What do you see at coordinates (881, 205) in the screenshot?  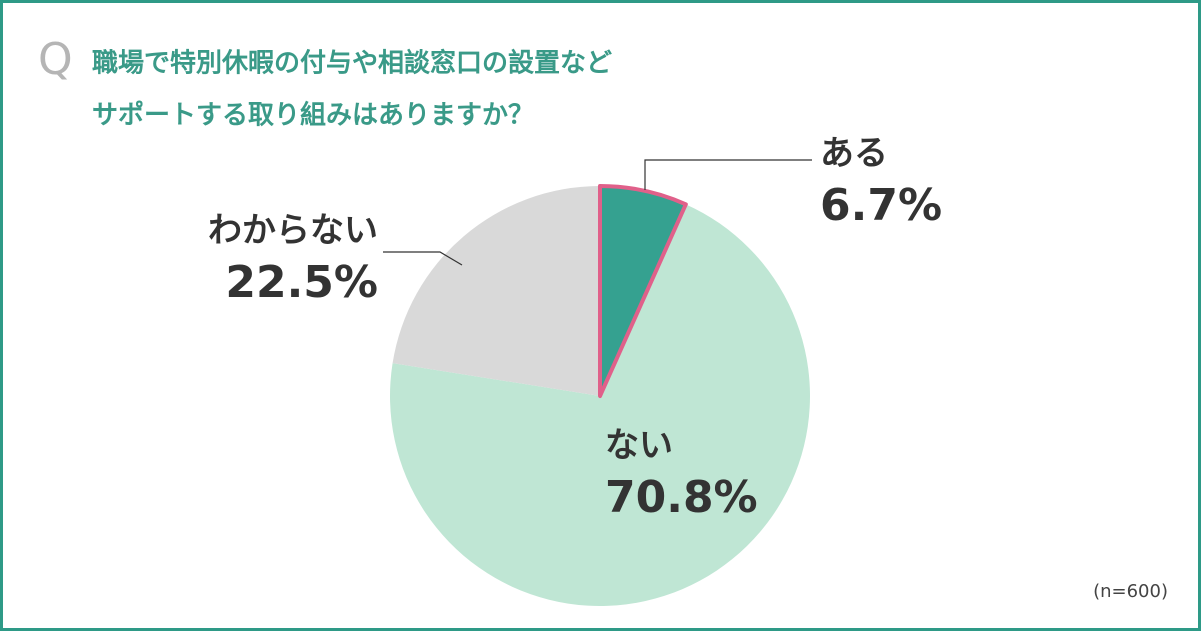 I see `value-label: 6.7%` at bounding box center [881, 205].